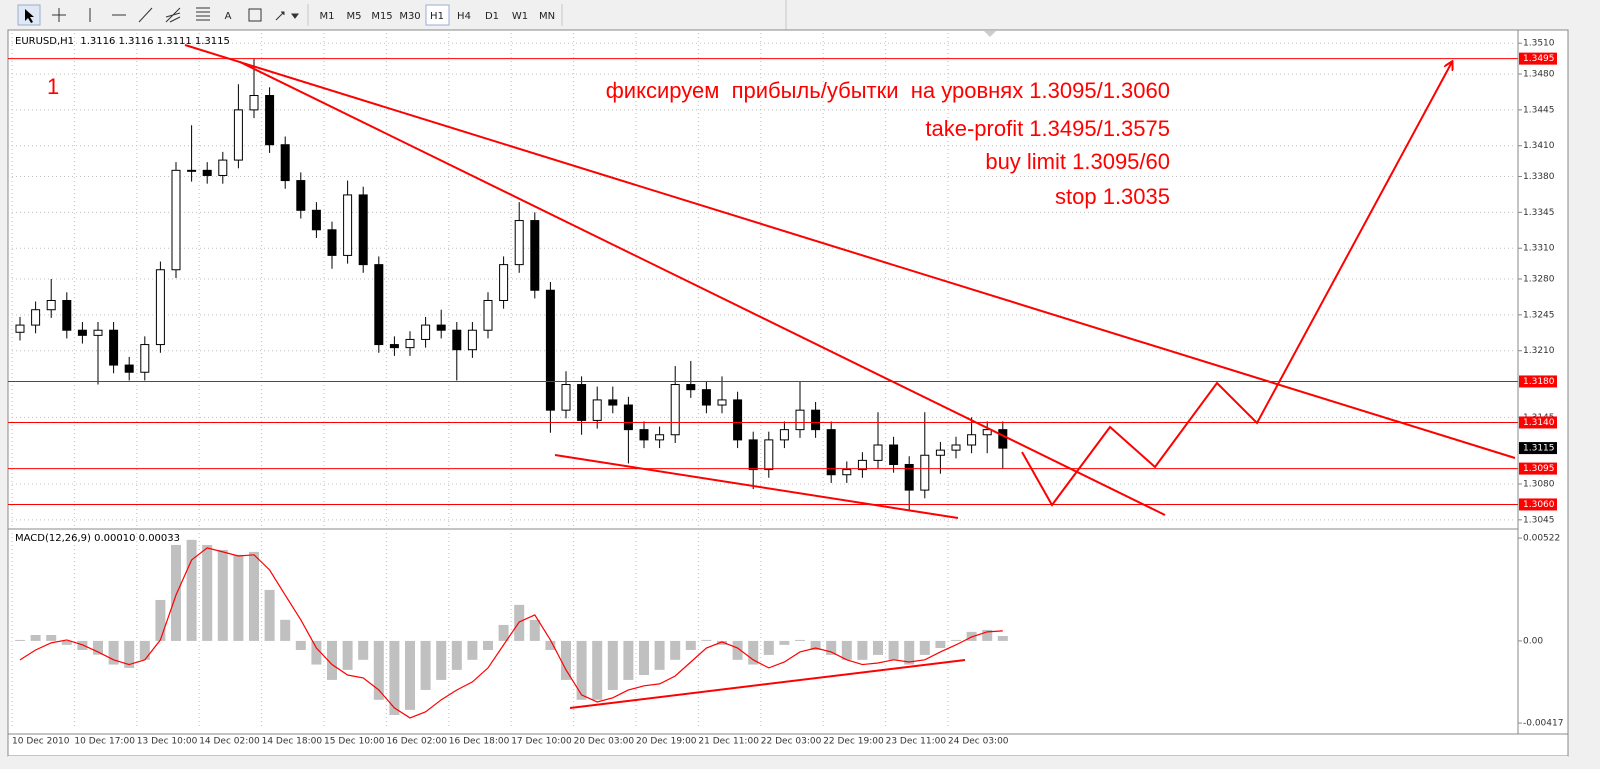 This screenshot has width=1600, height=769. What do you see at coordinates (409, 16) in the screenshot?
I see `timeframe-button: M30` at bounding box center [409, 16].